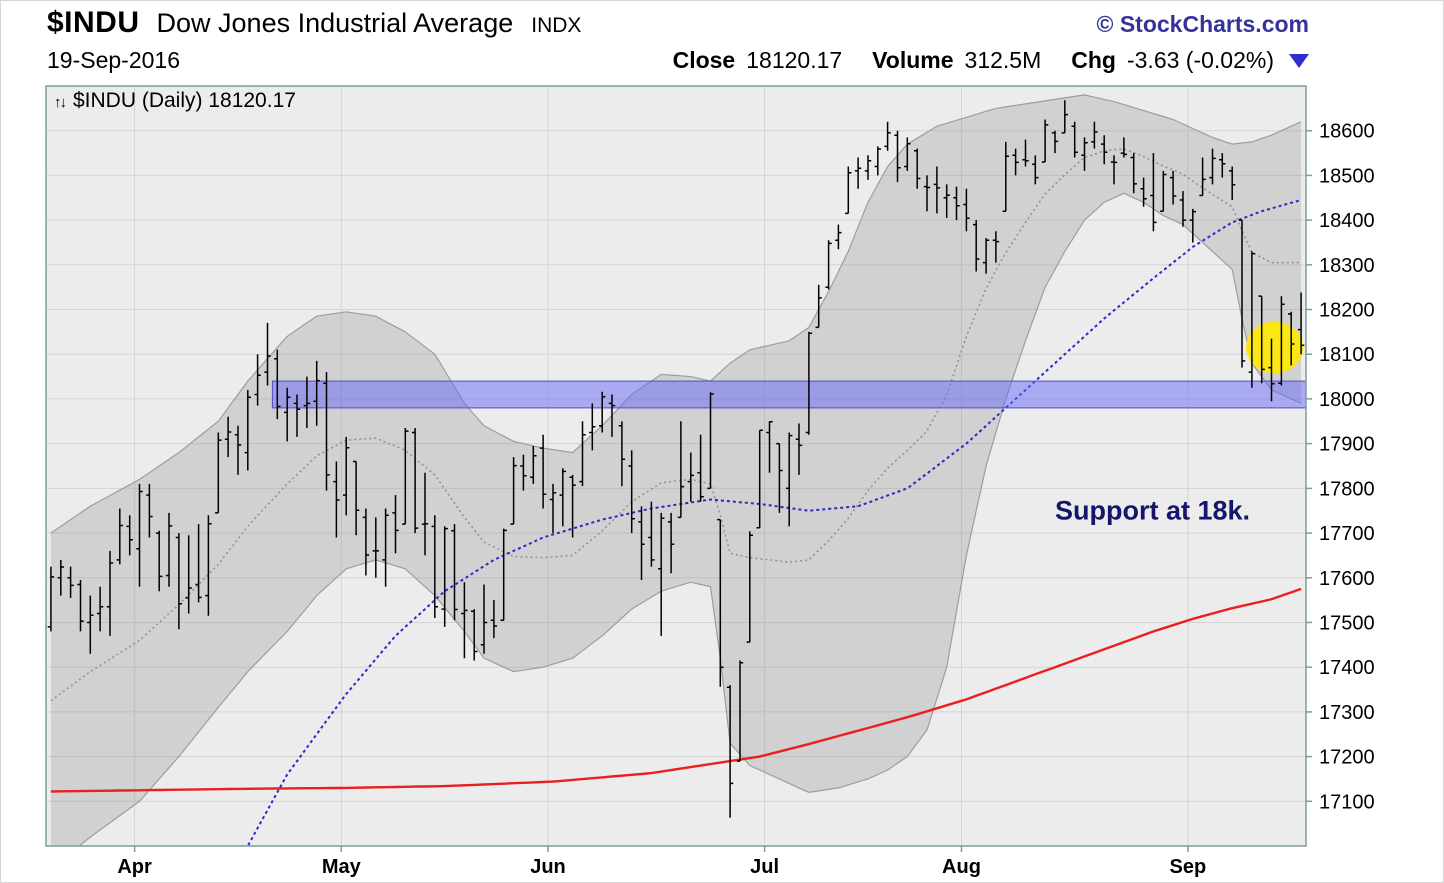 This screenshot has height=883, width=1444. What do you see at coordinates (1347, 176) in the screenshot?
I see `y-axis-label: 18500` at bounding box center [1347, 176].